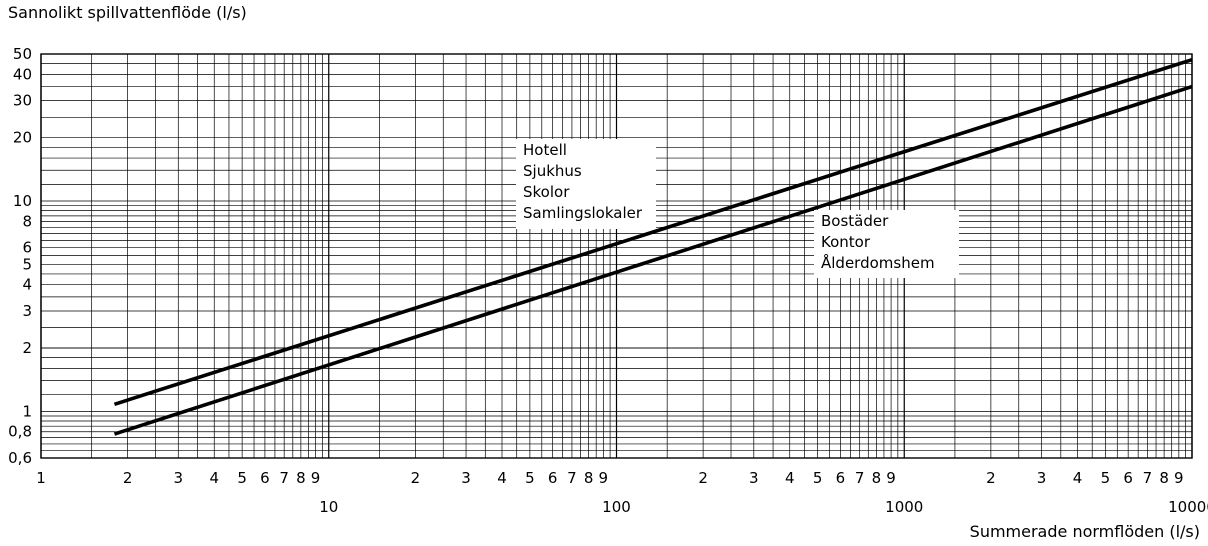 The height and width of the screenshot is (546, 1208). What do you see at coordinates (328, 507) in the screenshot?
I see `x-decade-label: 10` at bounding box center [328, 507].